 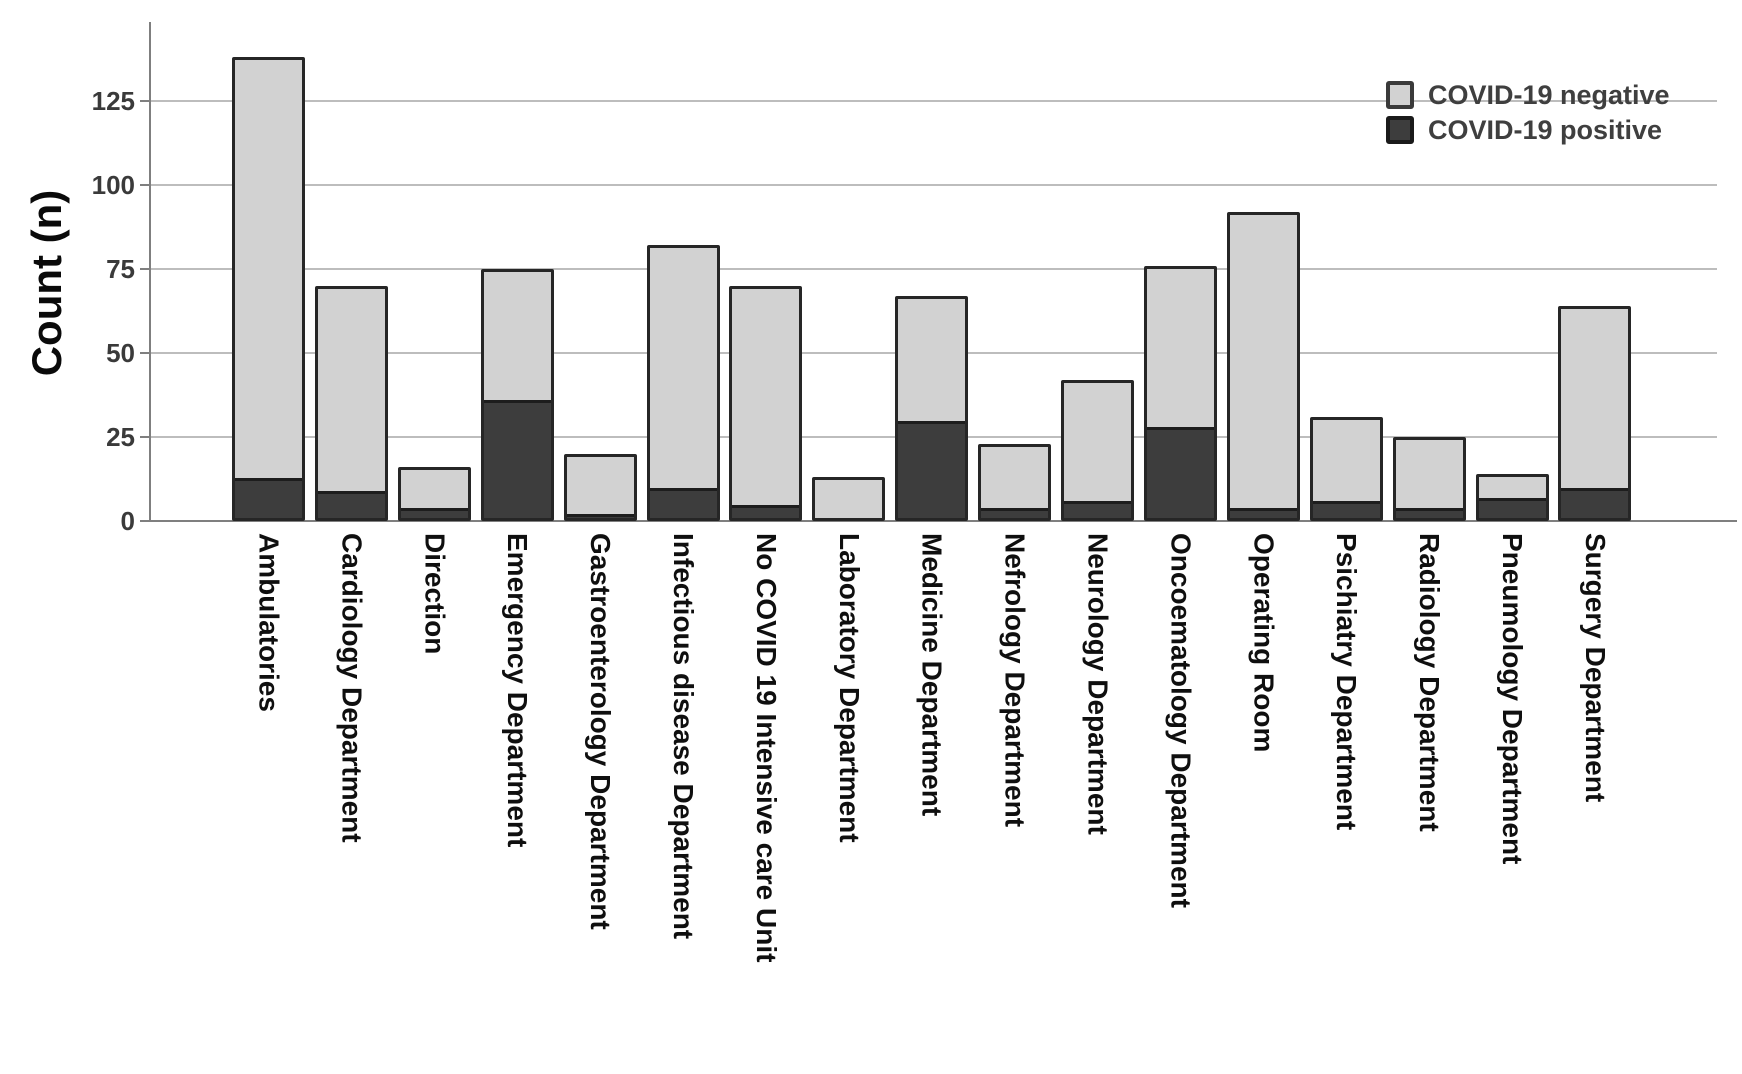 What do you see at coordinates (600, 487) in the screenshot?
I see `bar-gastroenterology-department` at bounding box center [600, 487].